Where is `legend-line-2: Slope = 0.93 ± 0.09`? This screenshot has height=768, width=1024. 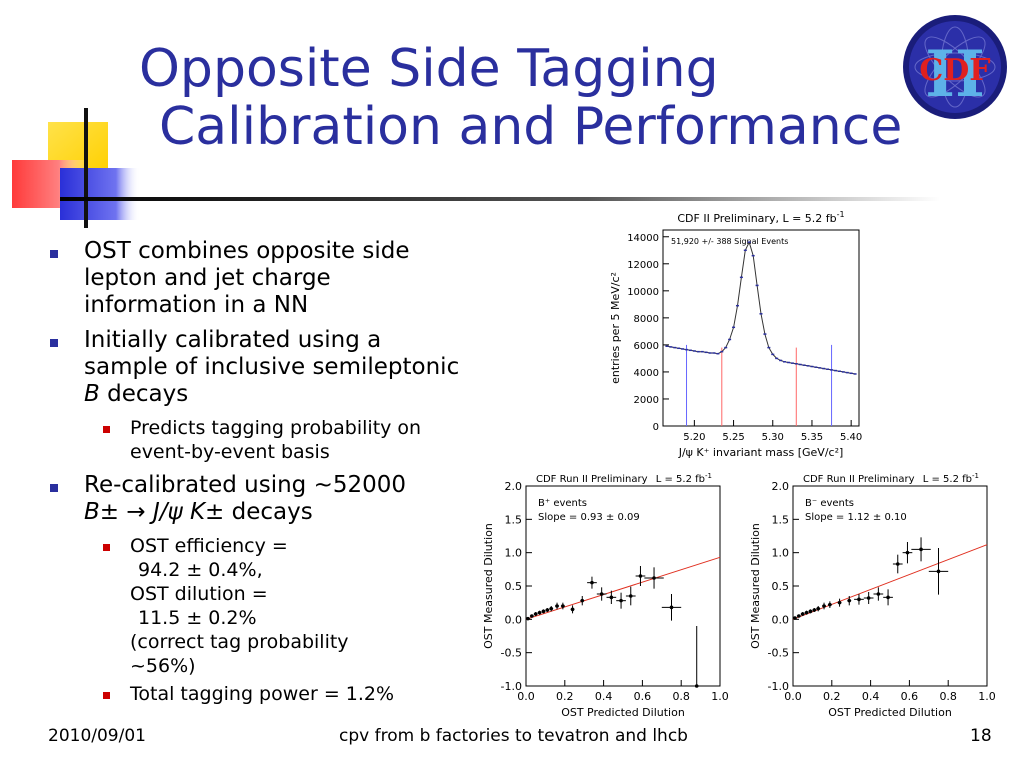 legend-line-2: Slope = 0.93 ± 0.09 is located at coordinates (589, 517).